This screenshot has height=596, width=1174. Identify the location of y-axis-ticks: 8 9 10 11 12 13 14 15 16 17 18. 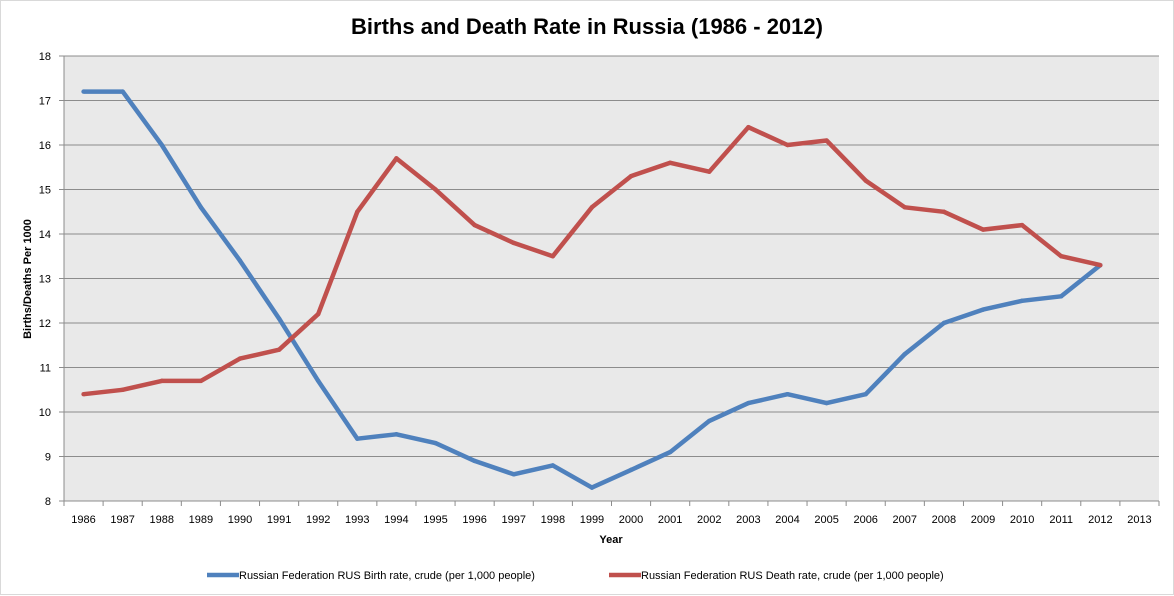
(51, 279).